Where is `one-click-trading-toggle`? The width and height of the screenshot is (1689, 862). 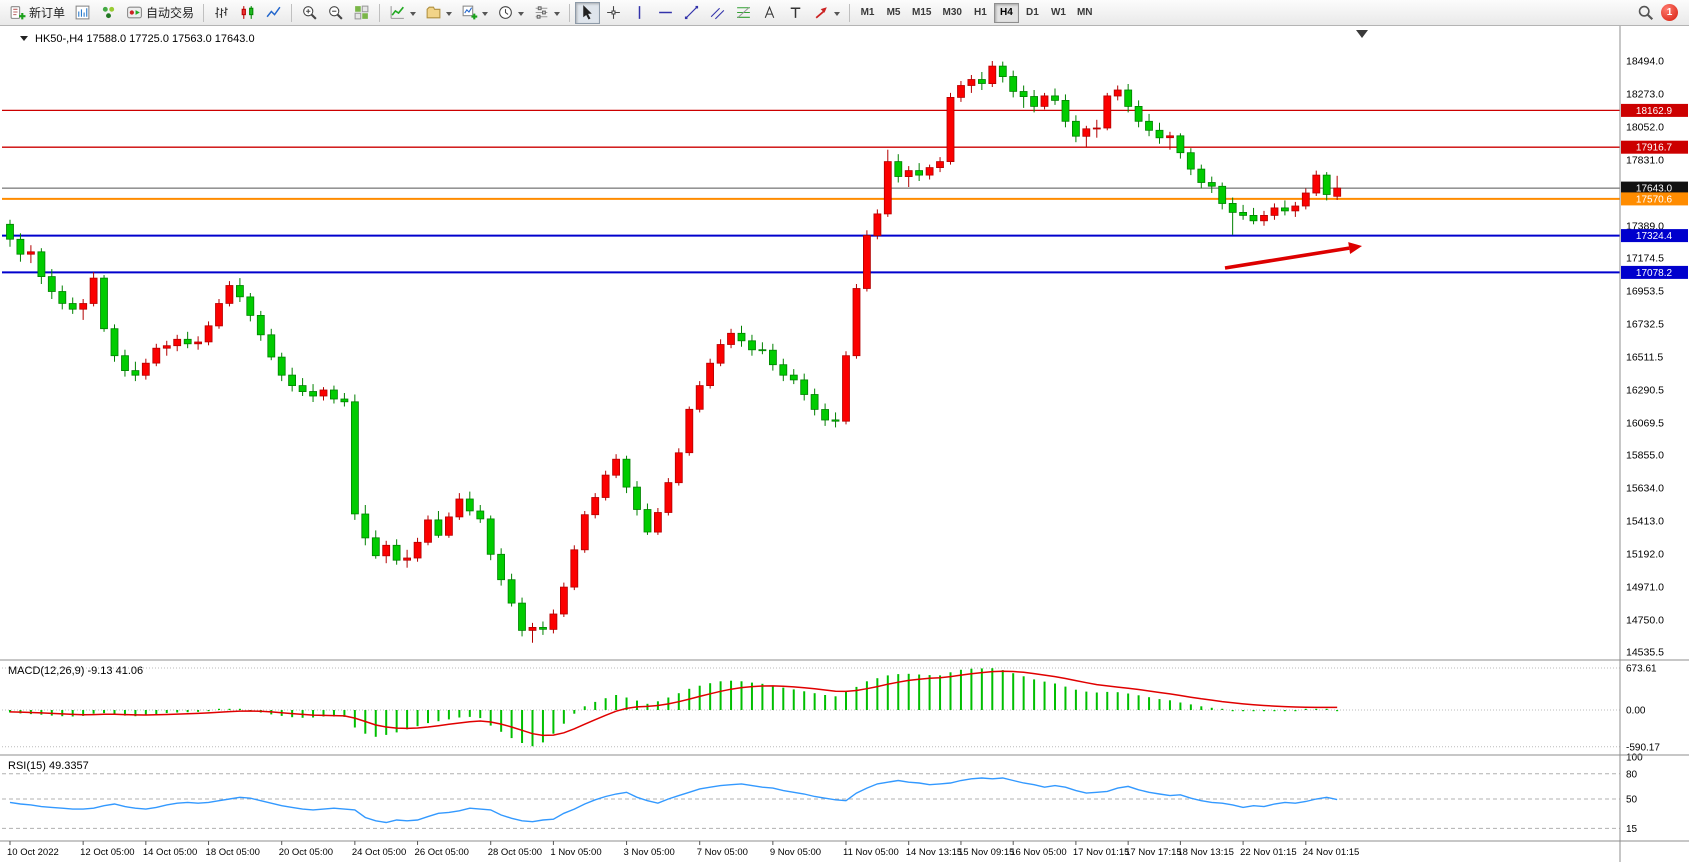 one-click-trading-toggle is located at coordinates (24, 40).